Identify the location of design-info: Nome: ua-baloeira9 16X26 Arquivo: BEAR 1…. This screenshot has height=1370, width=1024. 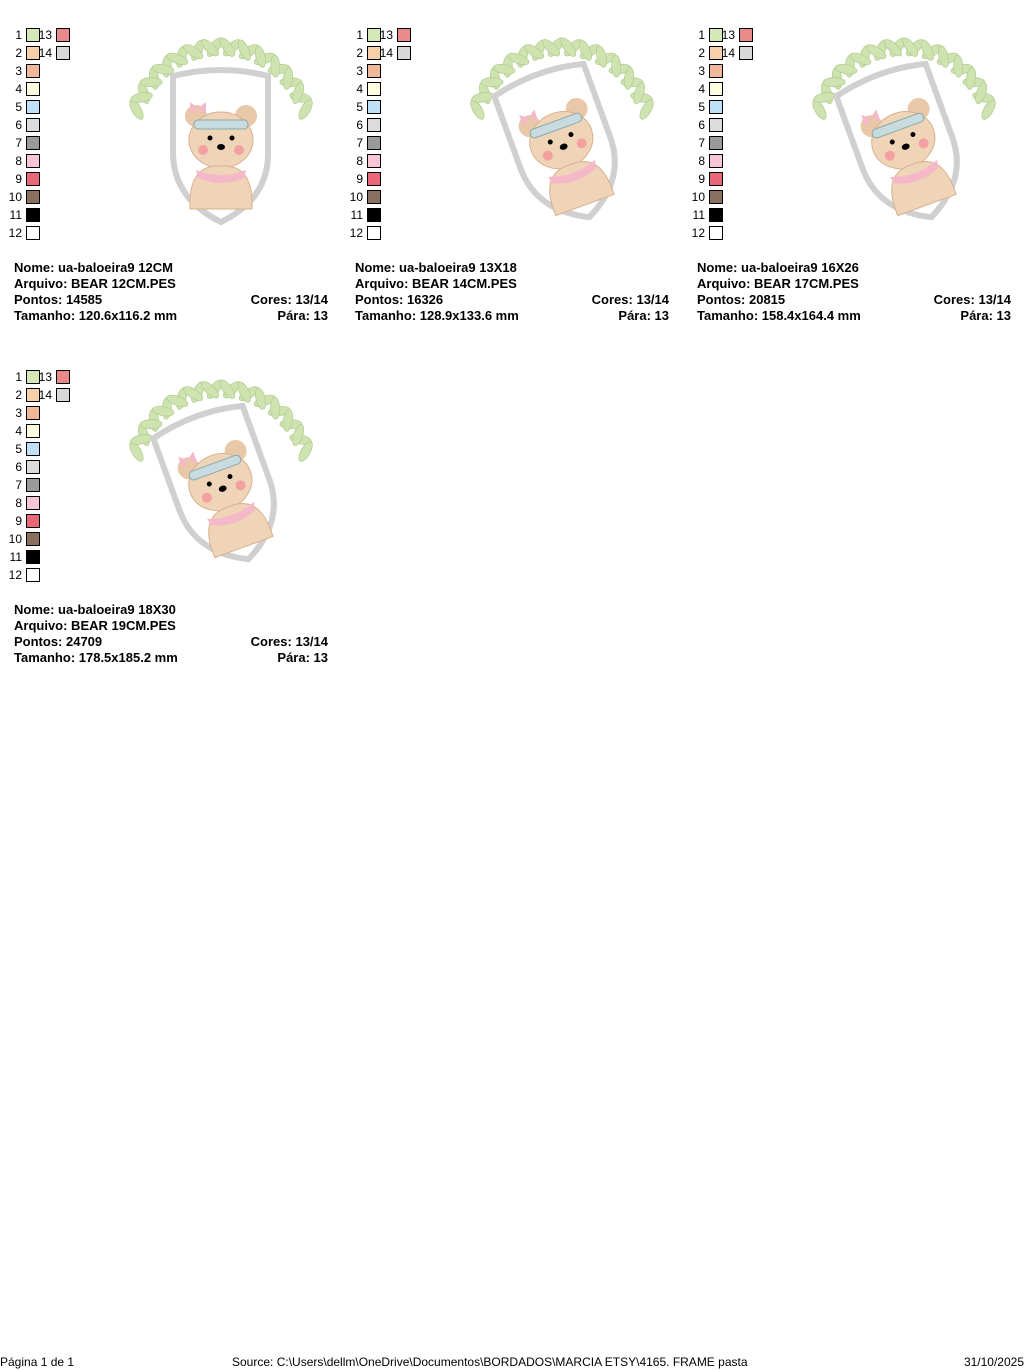
(854, 292).